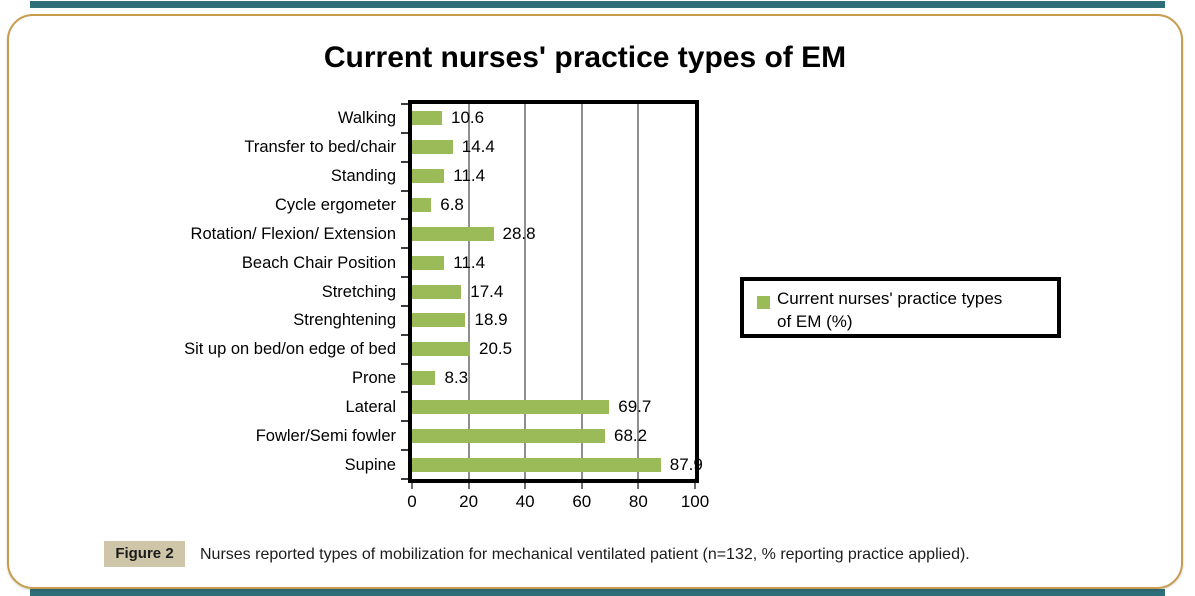  I want to click on legend-label: Current nurses' practice types of EM (%), so click(889, 310).